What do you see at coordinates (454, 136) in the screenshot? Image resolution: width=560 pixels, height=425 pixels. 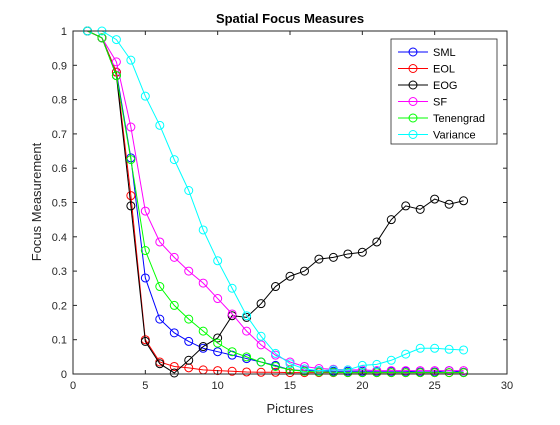 I see `legend-label: Variance` at bounding box center [454, 136].